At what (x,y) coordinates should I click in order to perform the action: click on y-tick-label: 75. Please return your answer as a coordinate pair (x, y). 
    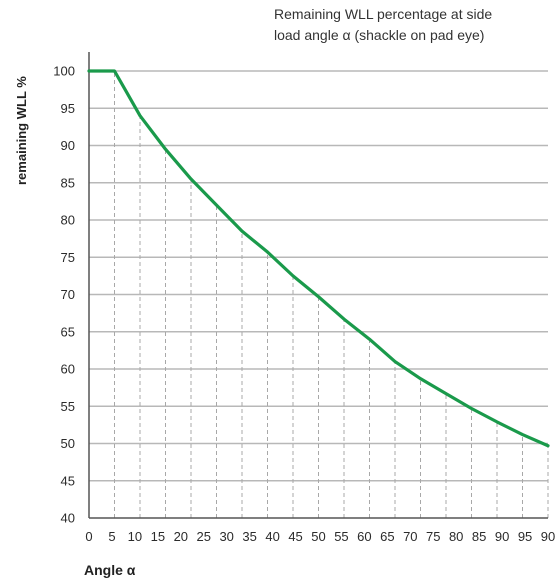
    Looking at the image, I should click on (68, 257).